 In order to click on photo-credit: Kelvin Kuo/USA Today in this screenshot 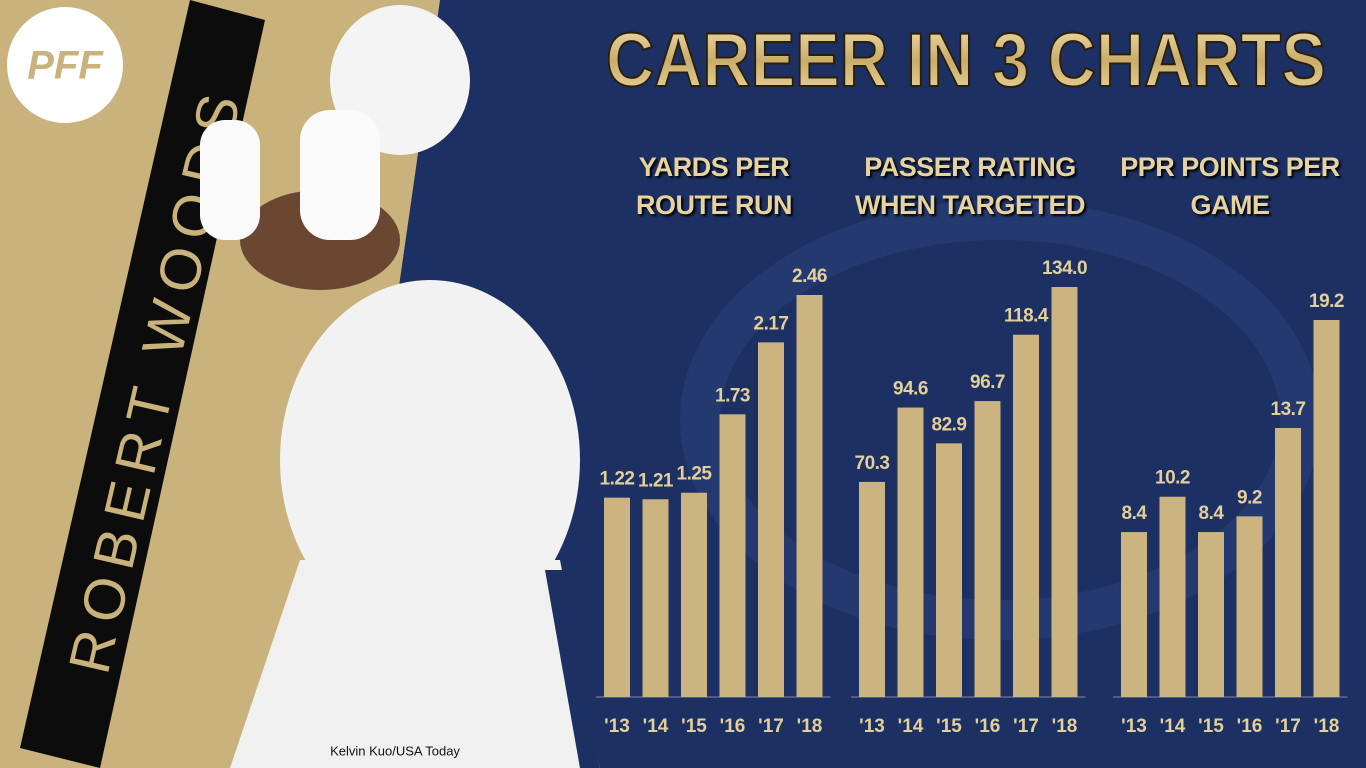, I will do `click(395, 750)`.